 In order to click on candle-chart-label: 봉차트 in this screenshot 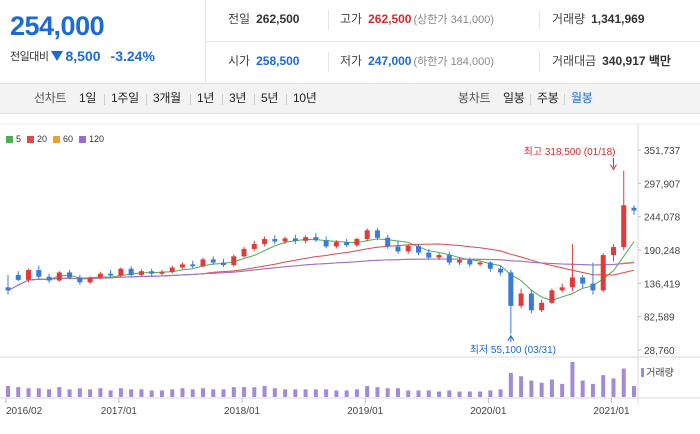, I will do `click(474, 98)`.